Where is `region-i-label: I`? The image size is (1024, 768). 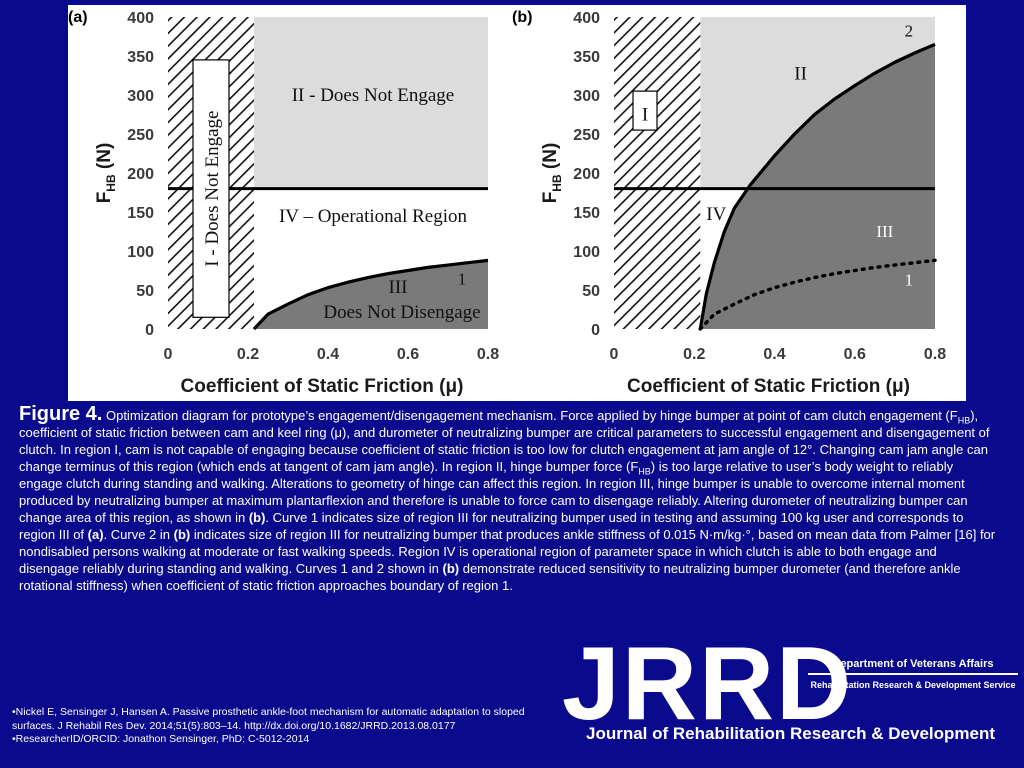 region-i-label: I is located at coordinates (645, 115).